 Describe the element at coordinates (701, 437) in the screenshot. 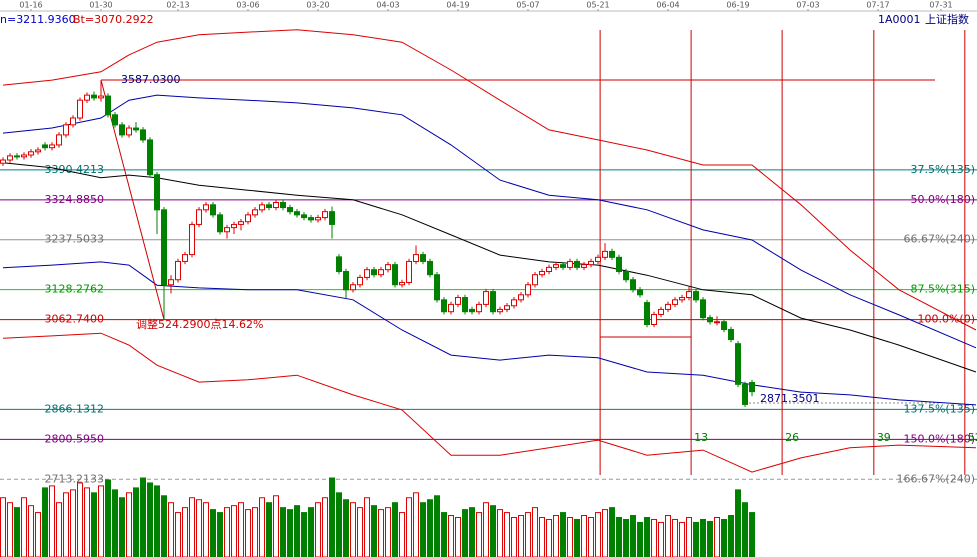

I see `cycle-label: 13` at that location.